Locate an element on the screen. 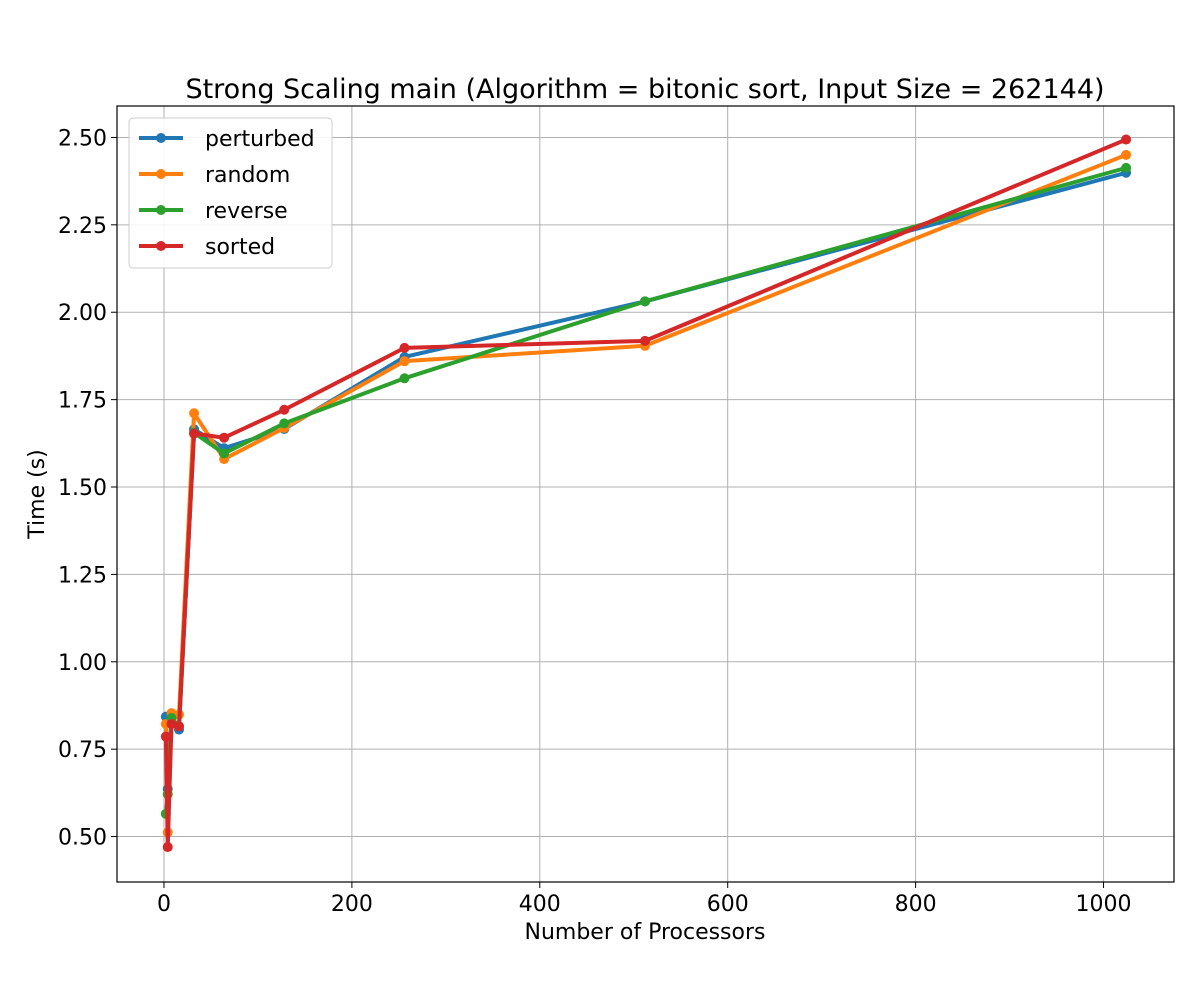  legend-label-random: random is located at coordinates (247, 175).